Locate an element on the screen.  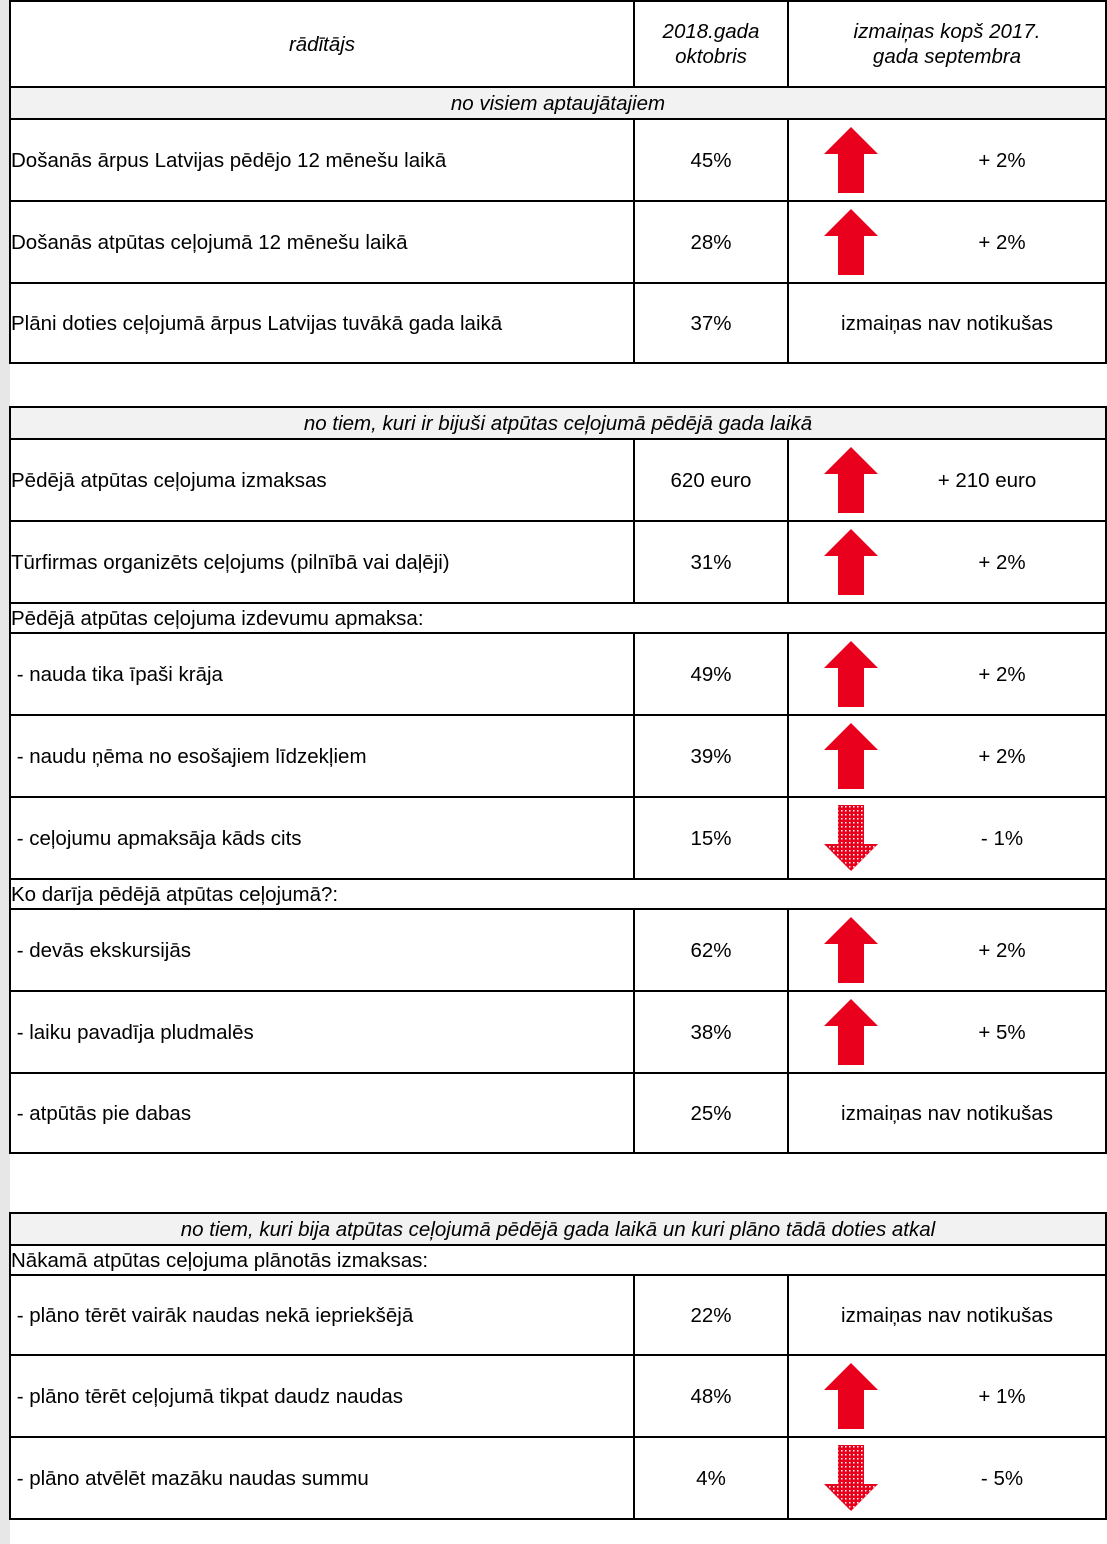
row-value: 620 euro is located at coordinates (711, 480).